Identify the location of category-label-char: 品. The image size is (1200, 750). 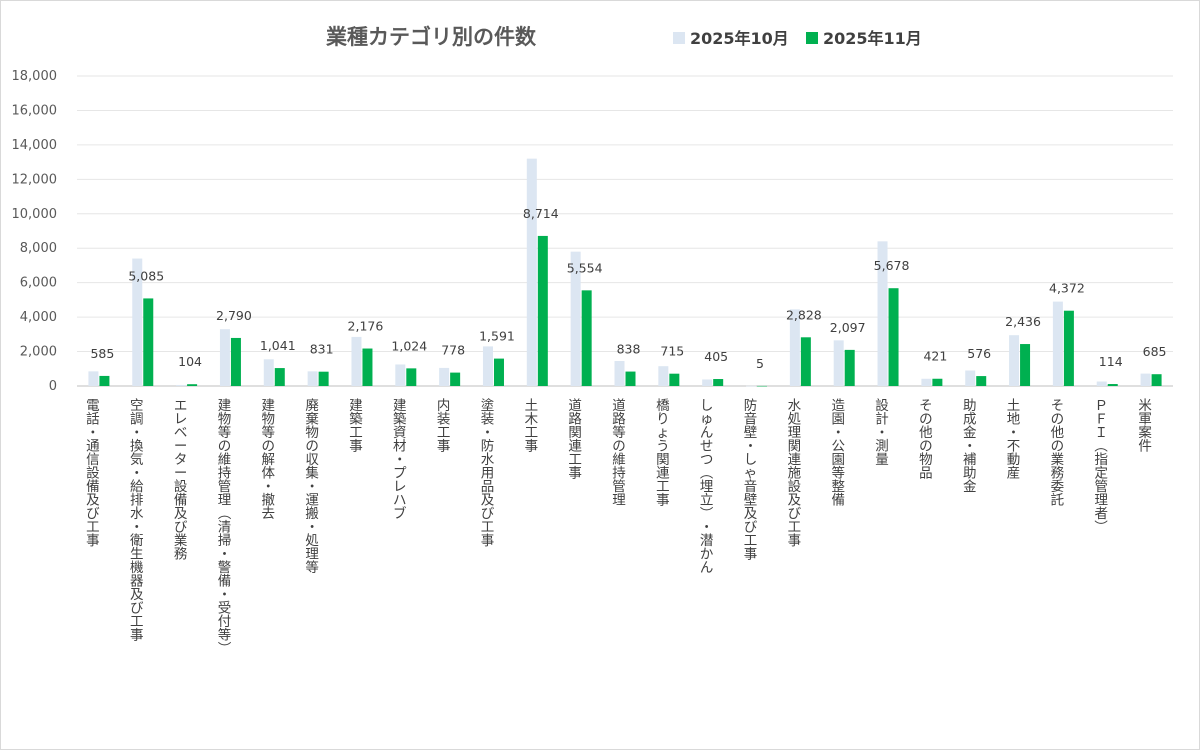
(488, 487).